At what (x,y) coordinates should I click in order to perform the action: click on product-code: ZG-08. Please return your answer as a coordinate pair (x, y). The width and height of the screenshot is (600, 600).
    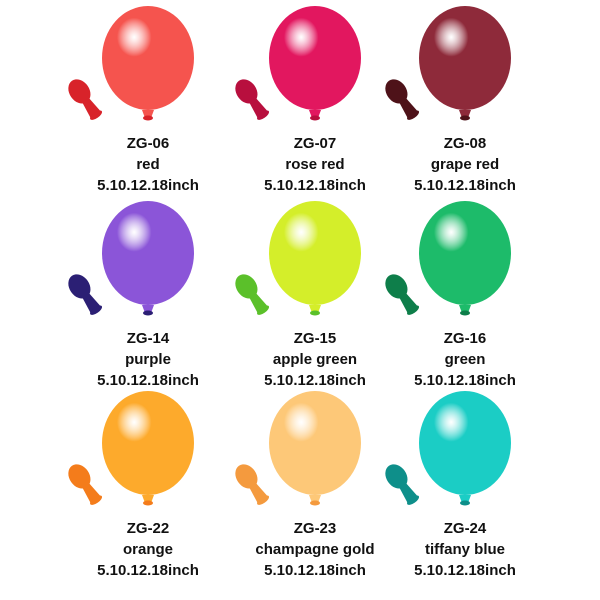
    Looking at the image, I should click on (465, 143).